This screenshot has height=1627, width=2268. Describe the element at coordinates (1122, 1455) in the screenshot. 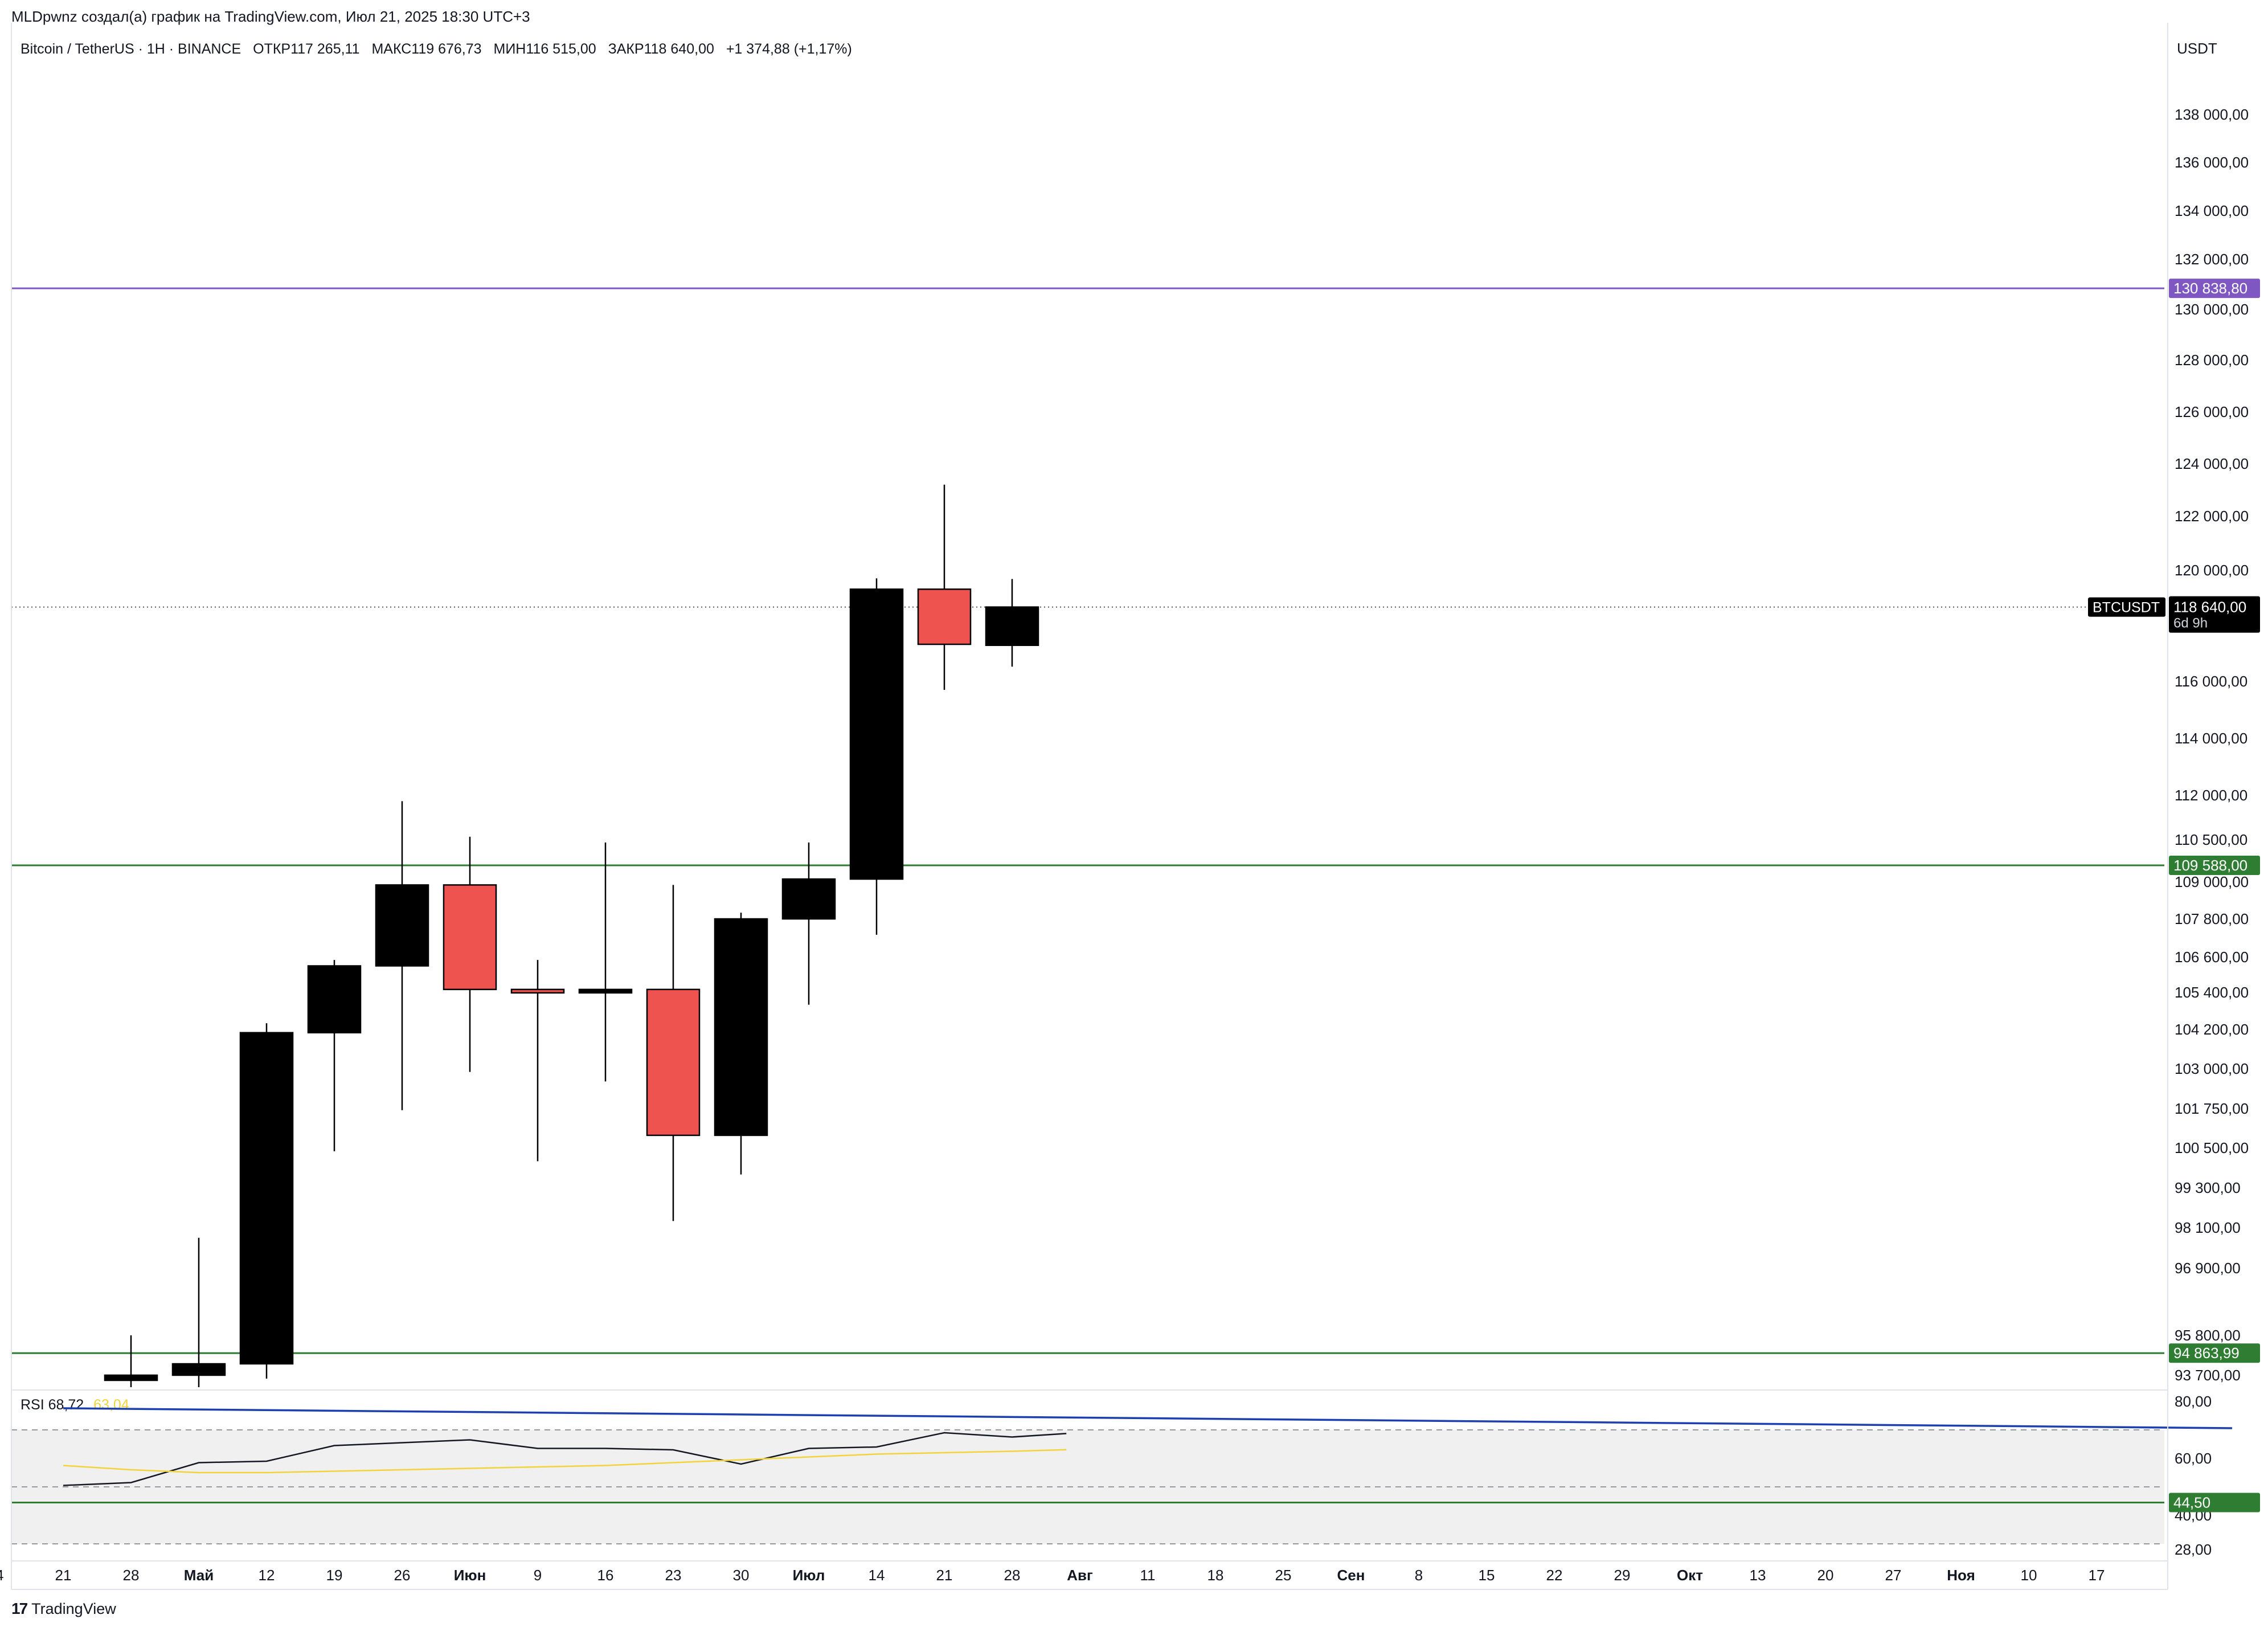

I see `rsi-lines` at that location.